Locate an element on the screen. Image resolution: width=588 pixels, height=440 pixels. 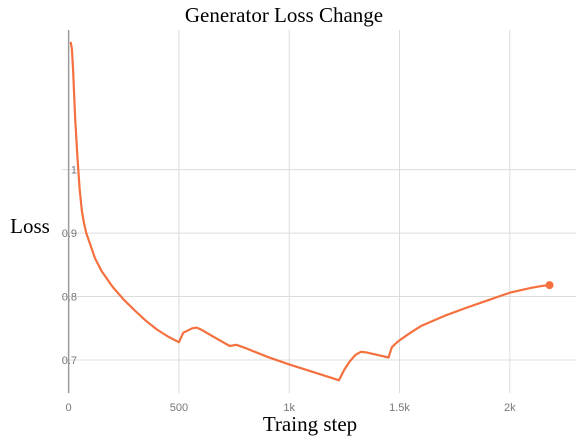
last-point-marker is located at coordinates (549, 285).